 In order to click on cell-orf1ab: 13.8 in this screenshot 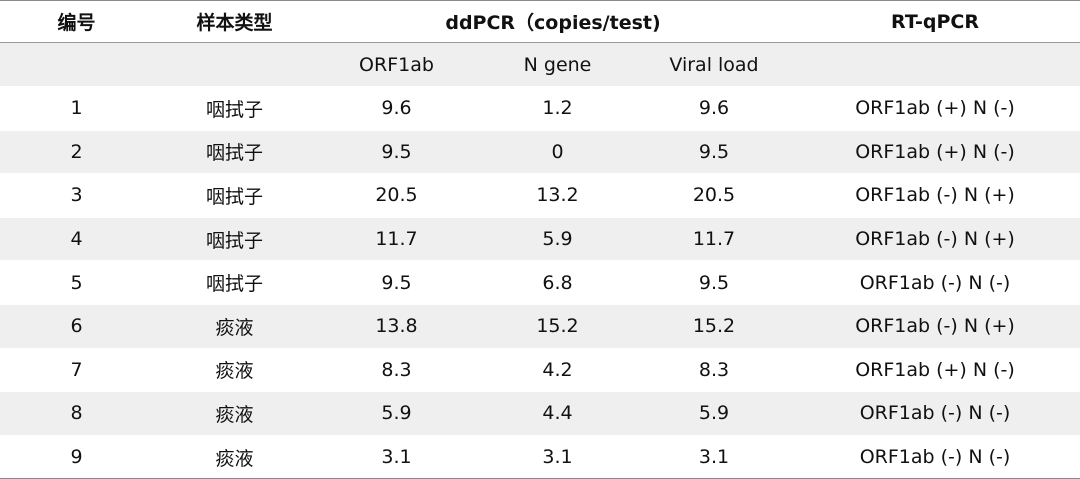, I will do `click(396, 326)`.